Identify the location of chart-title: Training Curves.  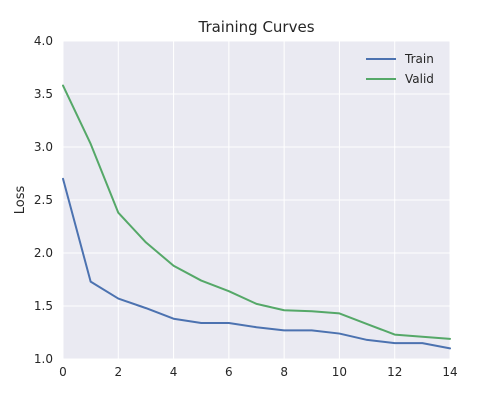
(255, 27).